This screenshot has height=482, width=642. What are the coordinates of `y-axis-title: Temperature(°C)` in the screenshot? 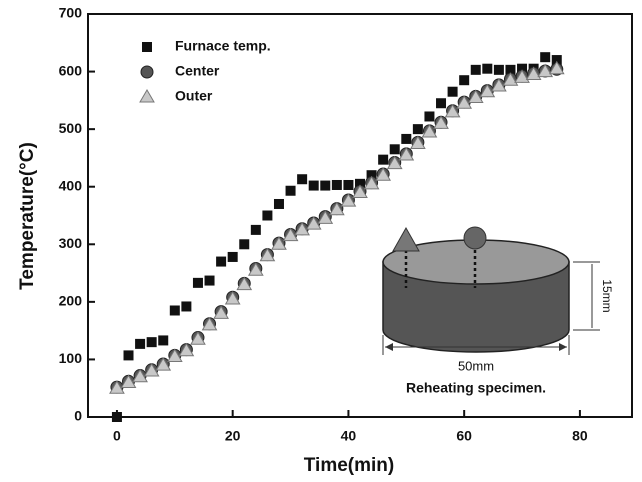 It's located at (27, 216).